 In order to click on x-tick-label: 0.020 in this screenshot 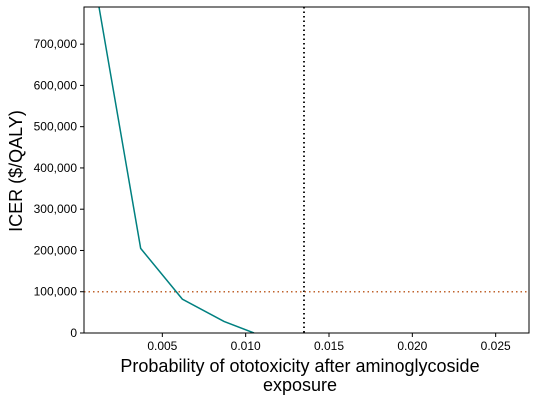, I will do `click(412, 346)`.